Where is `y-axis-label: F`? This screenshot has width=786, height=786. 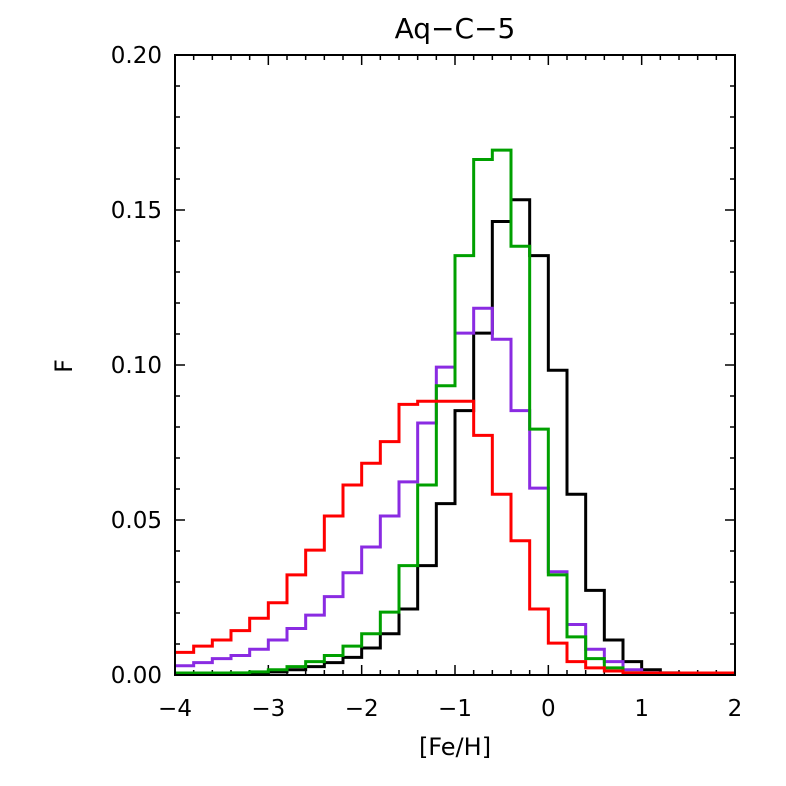 y-axis-label: F is located at coordinates (64, 366).